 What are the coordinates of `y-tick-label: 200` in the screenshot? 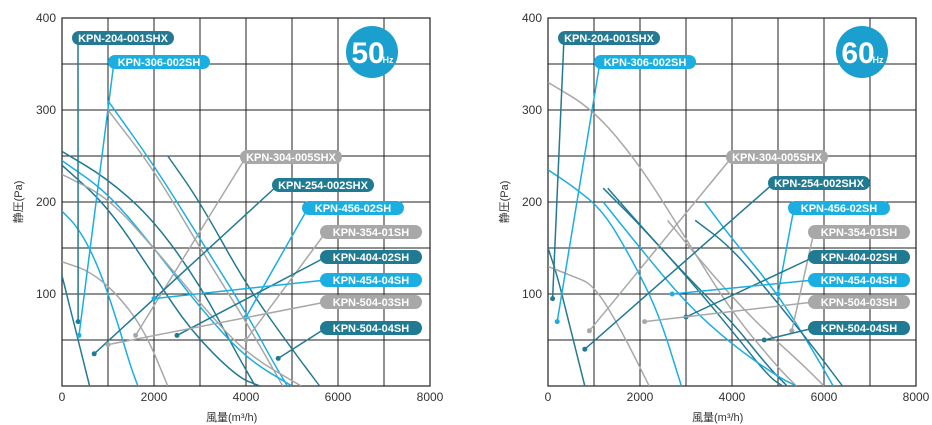 It's located at (46, 202).